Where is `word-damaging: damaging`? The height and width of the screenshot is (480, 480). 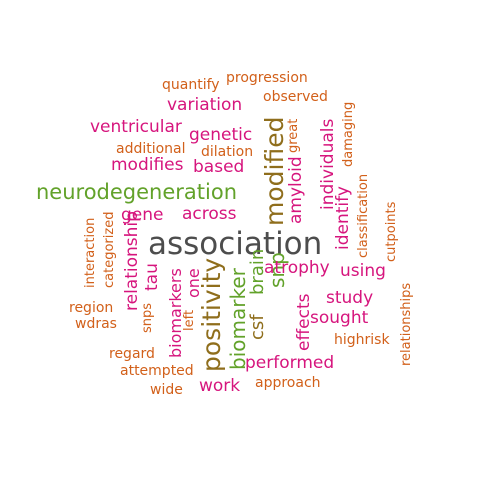
word-damaging: damaging is located at coordinates (348, 134).